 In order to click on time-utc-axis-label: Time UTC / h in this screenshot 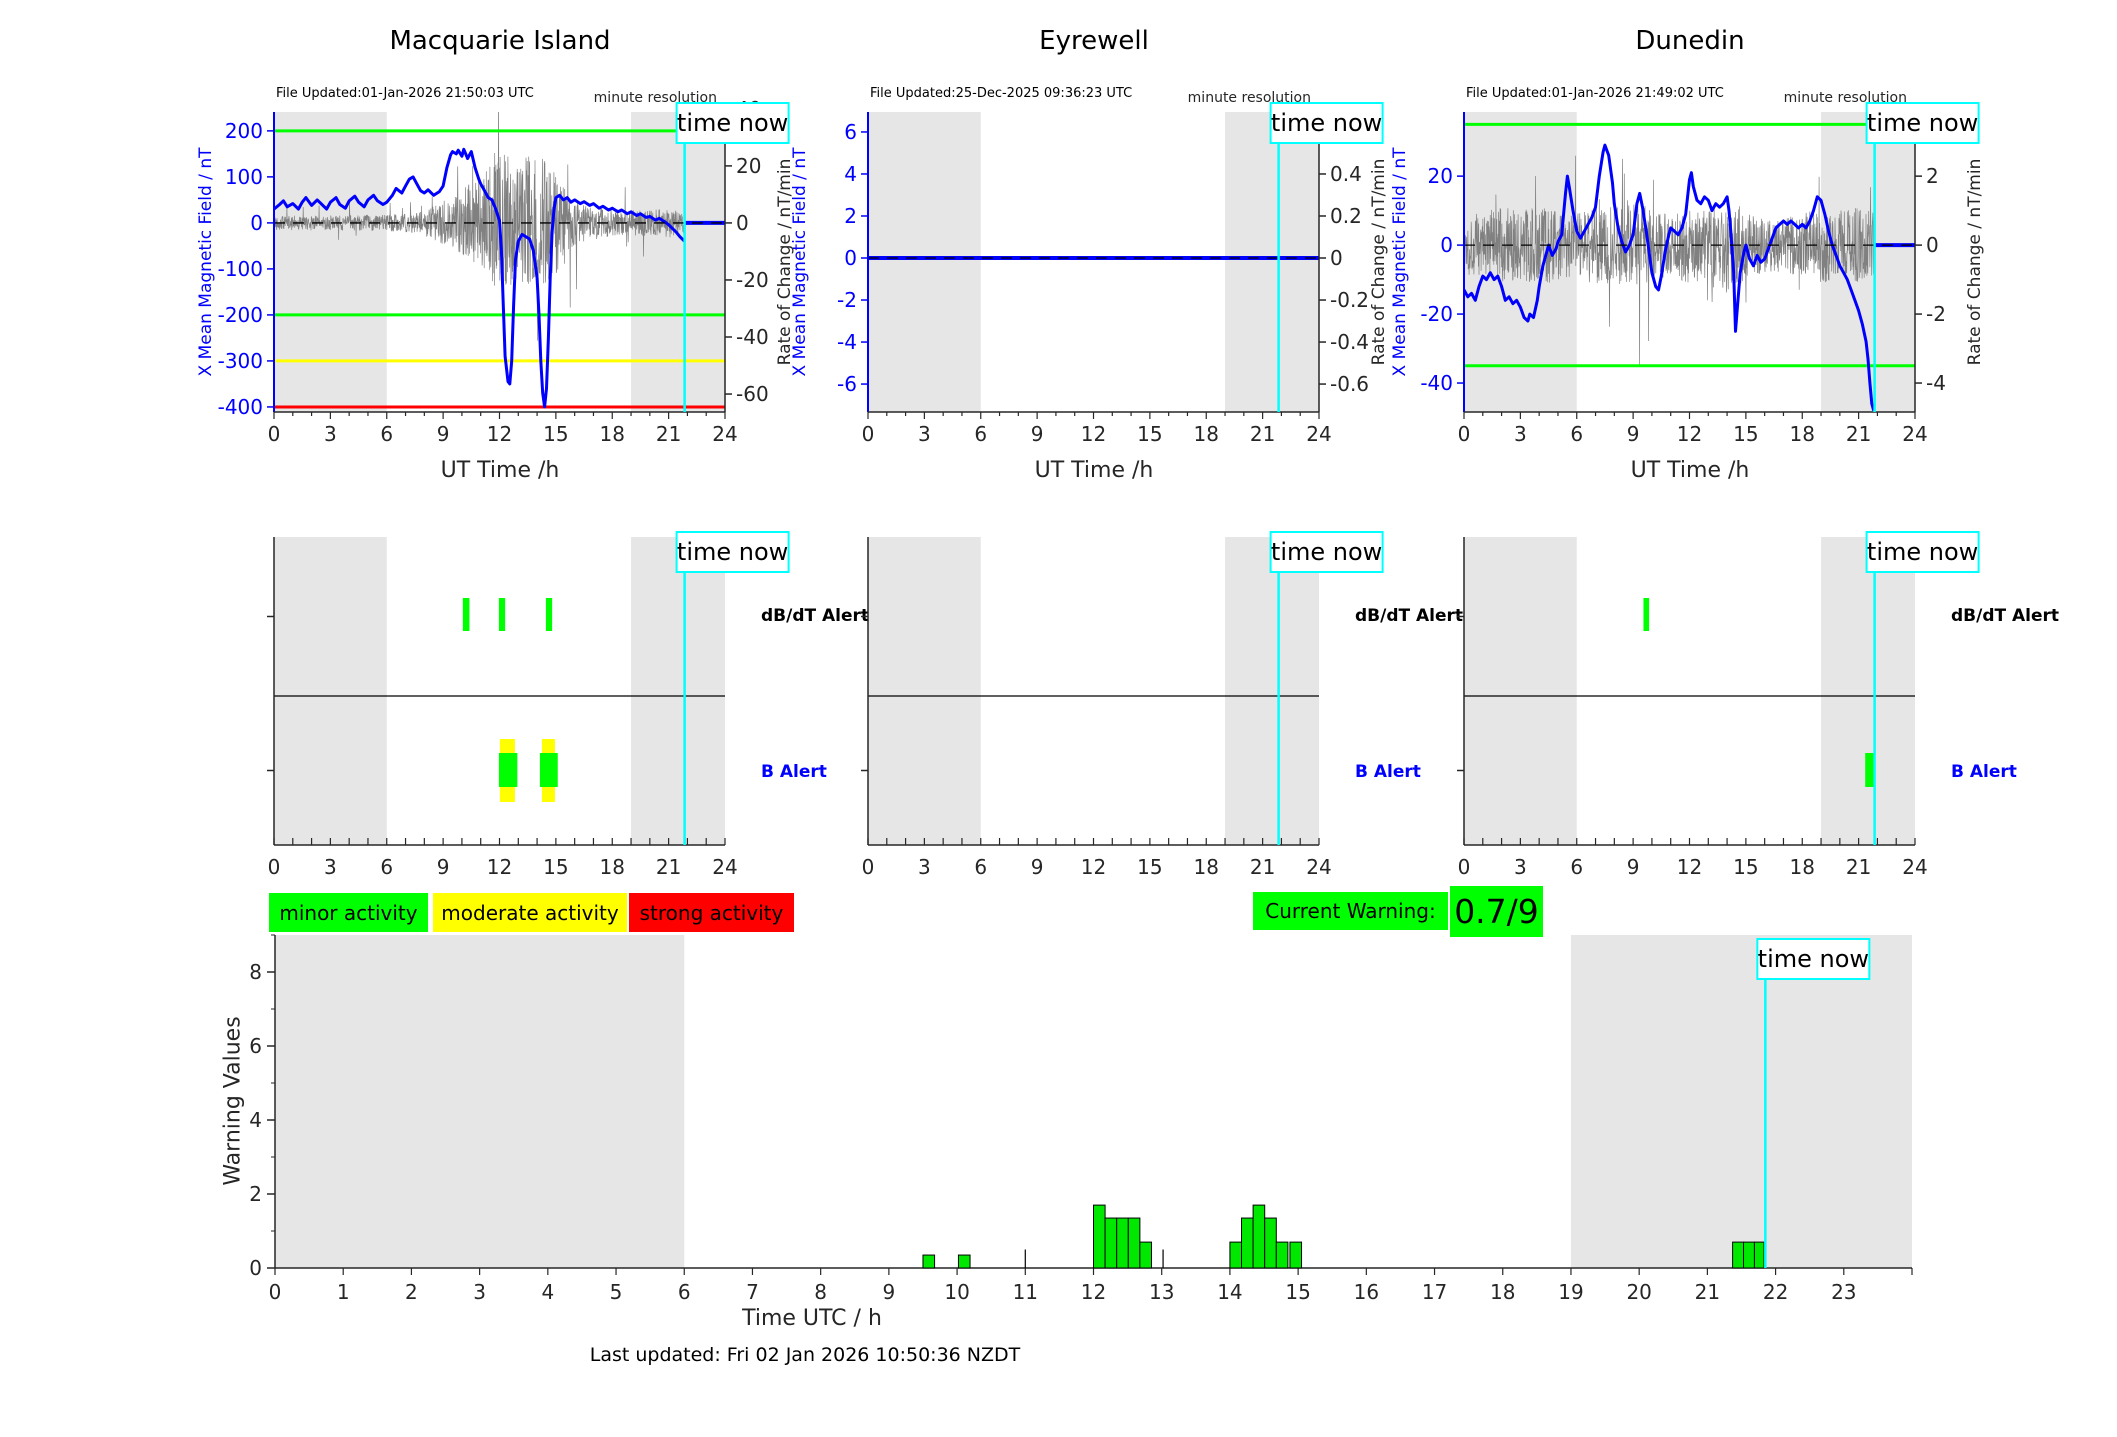, I will do `click(812, 1318)`.